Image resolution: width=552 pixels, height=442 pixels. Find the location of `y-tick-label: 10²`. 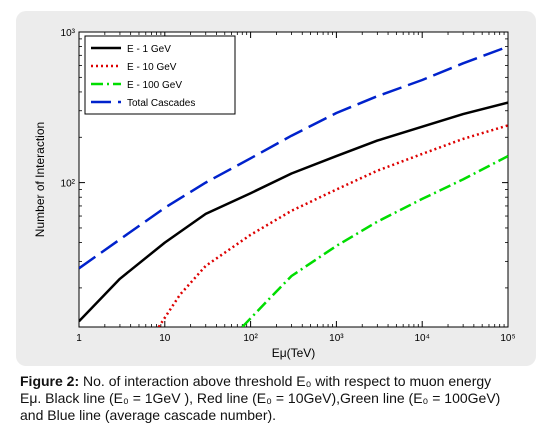

y-tick-label: 10² is located at coordinates (68, 184).